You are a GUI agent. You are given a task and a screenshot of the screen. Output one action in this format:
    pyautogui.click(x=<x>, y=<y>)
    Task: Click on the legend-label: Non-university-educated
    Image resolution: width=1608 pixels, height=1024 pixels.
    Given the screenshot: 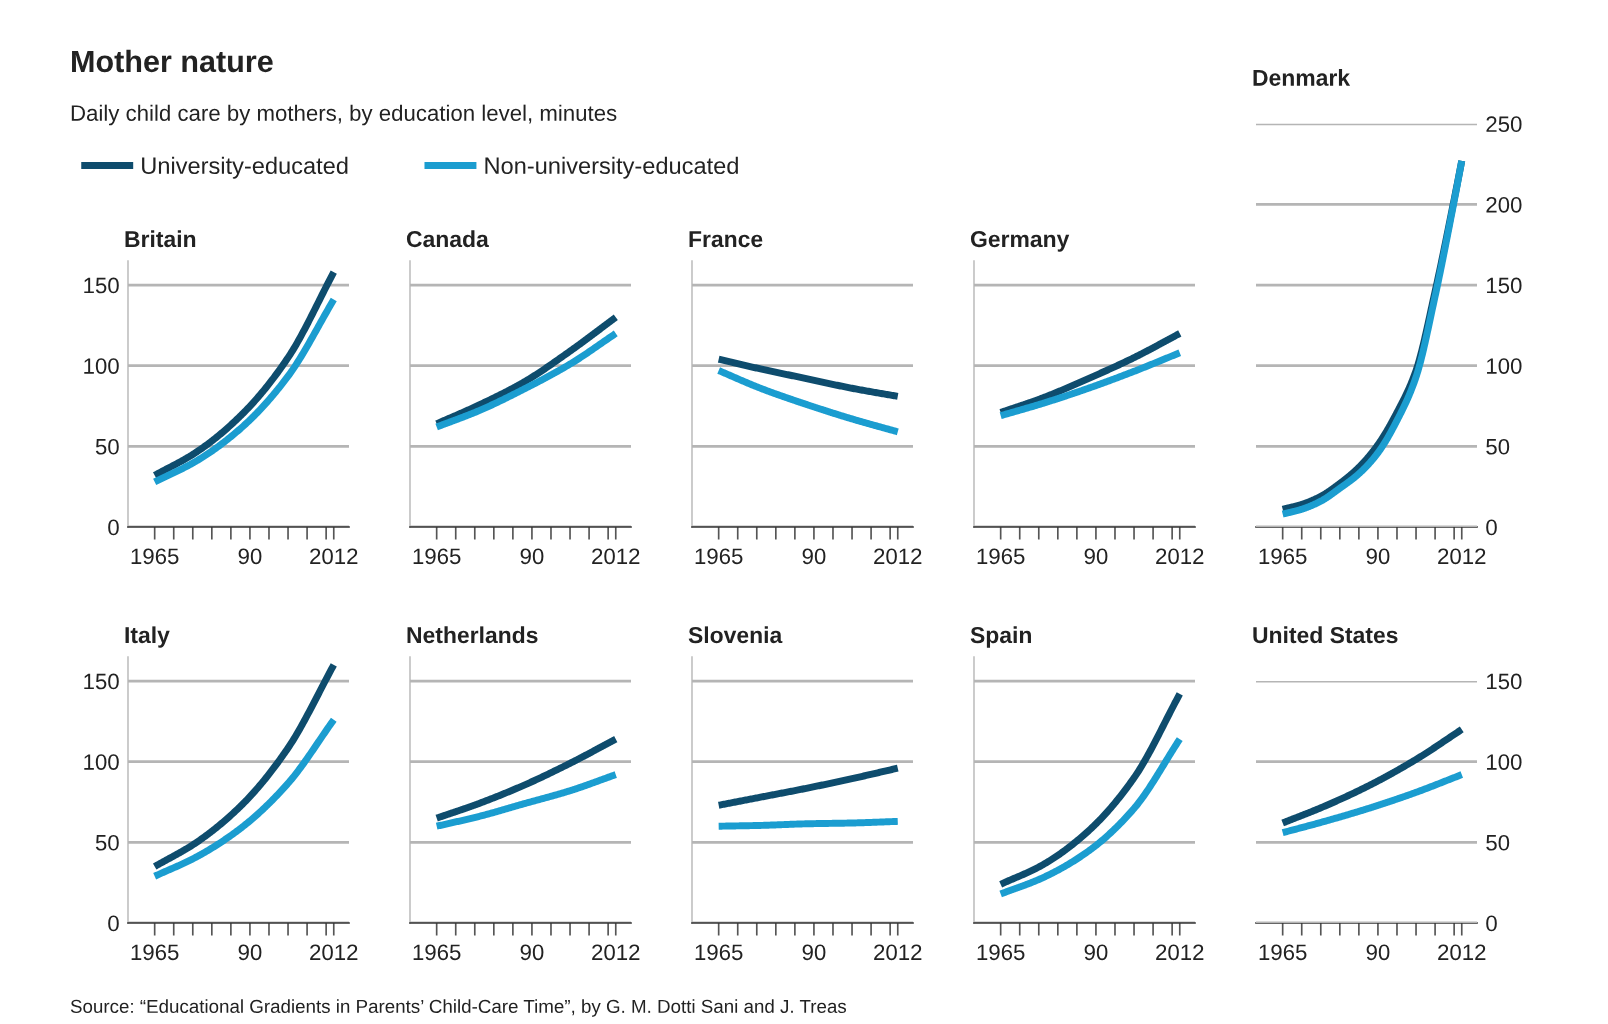 What is the action you would take?
    pyautogui.click(x=611, y=167)
    